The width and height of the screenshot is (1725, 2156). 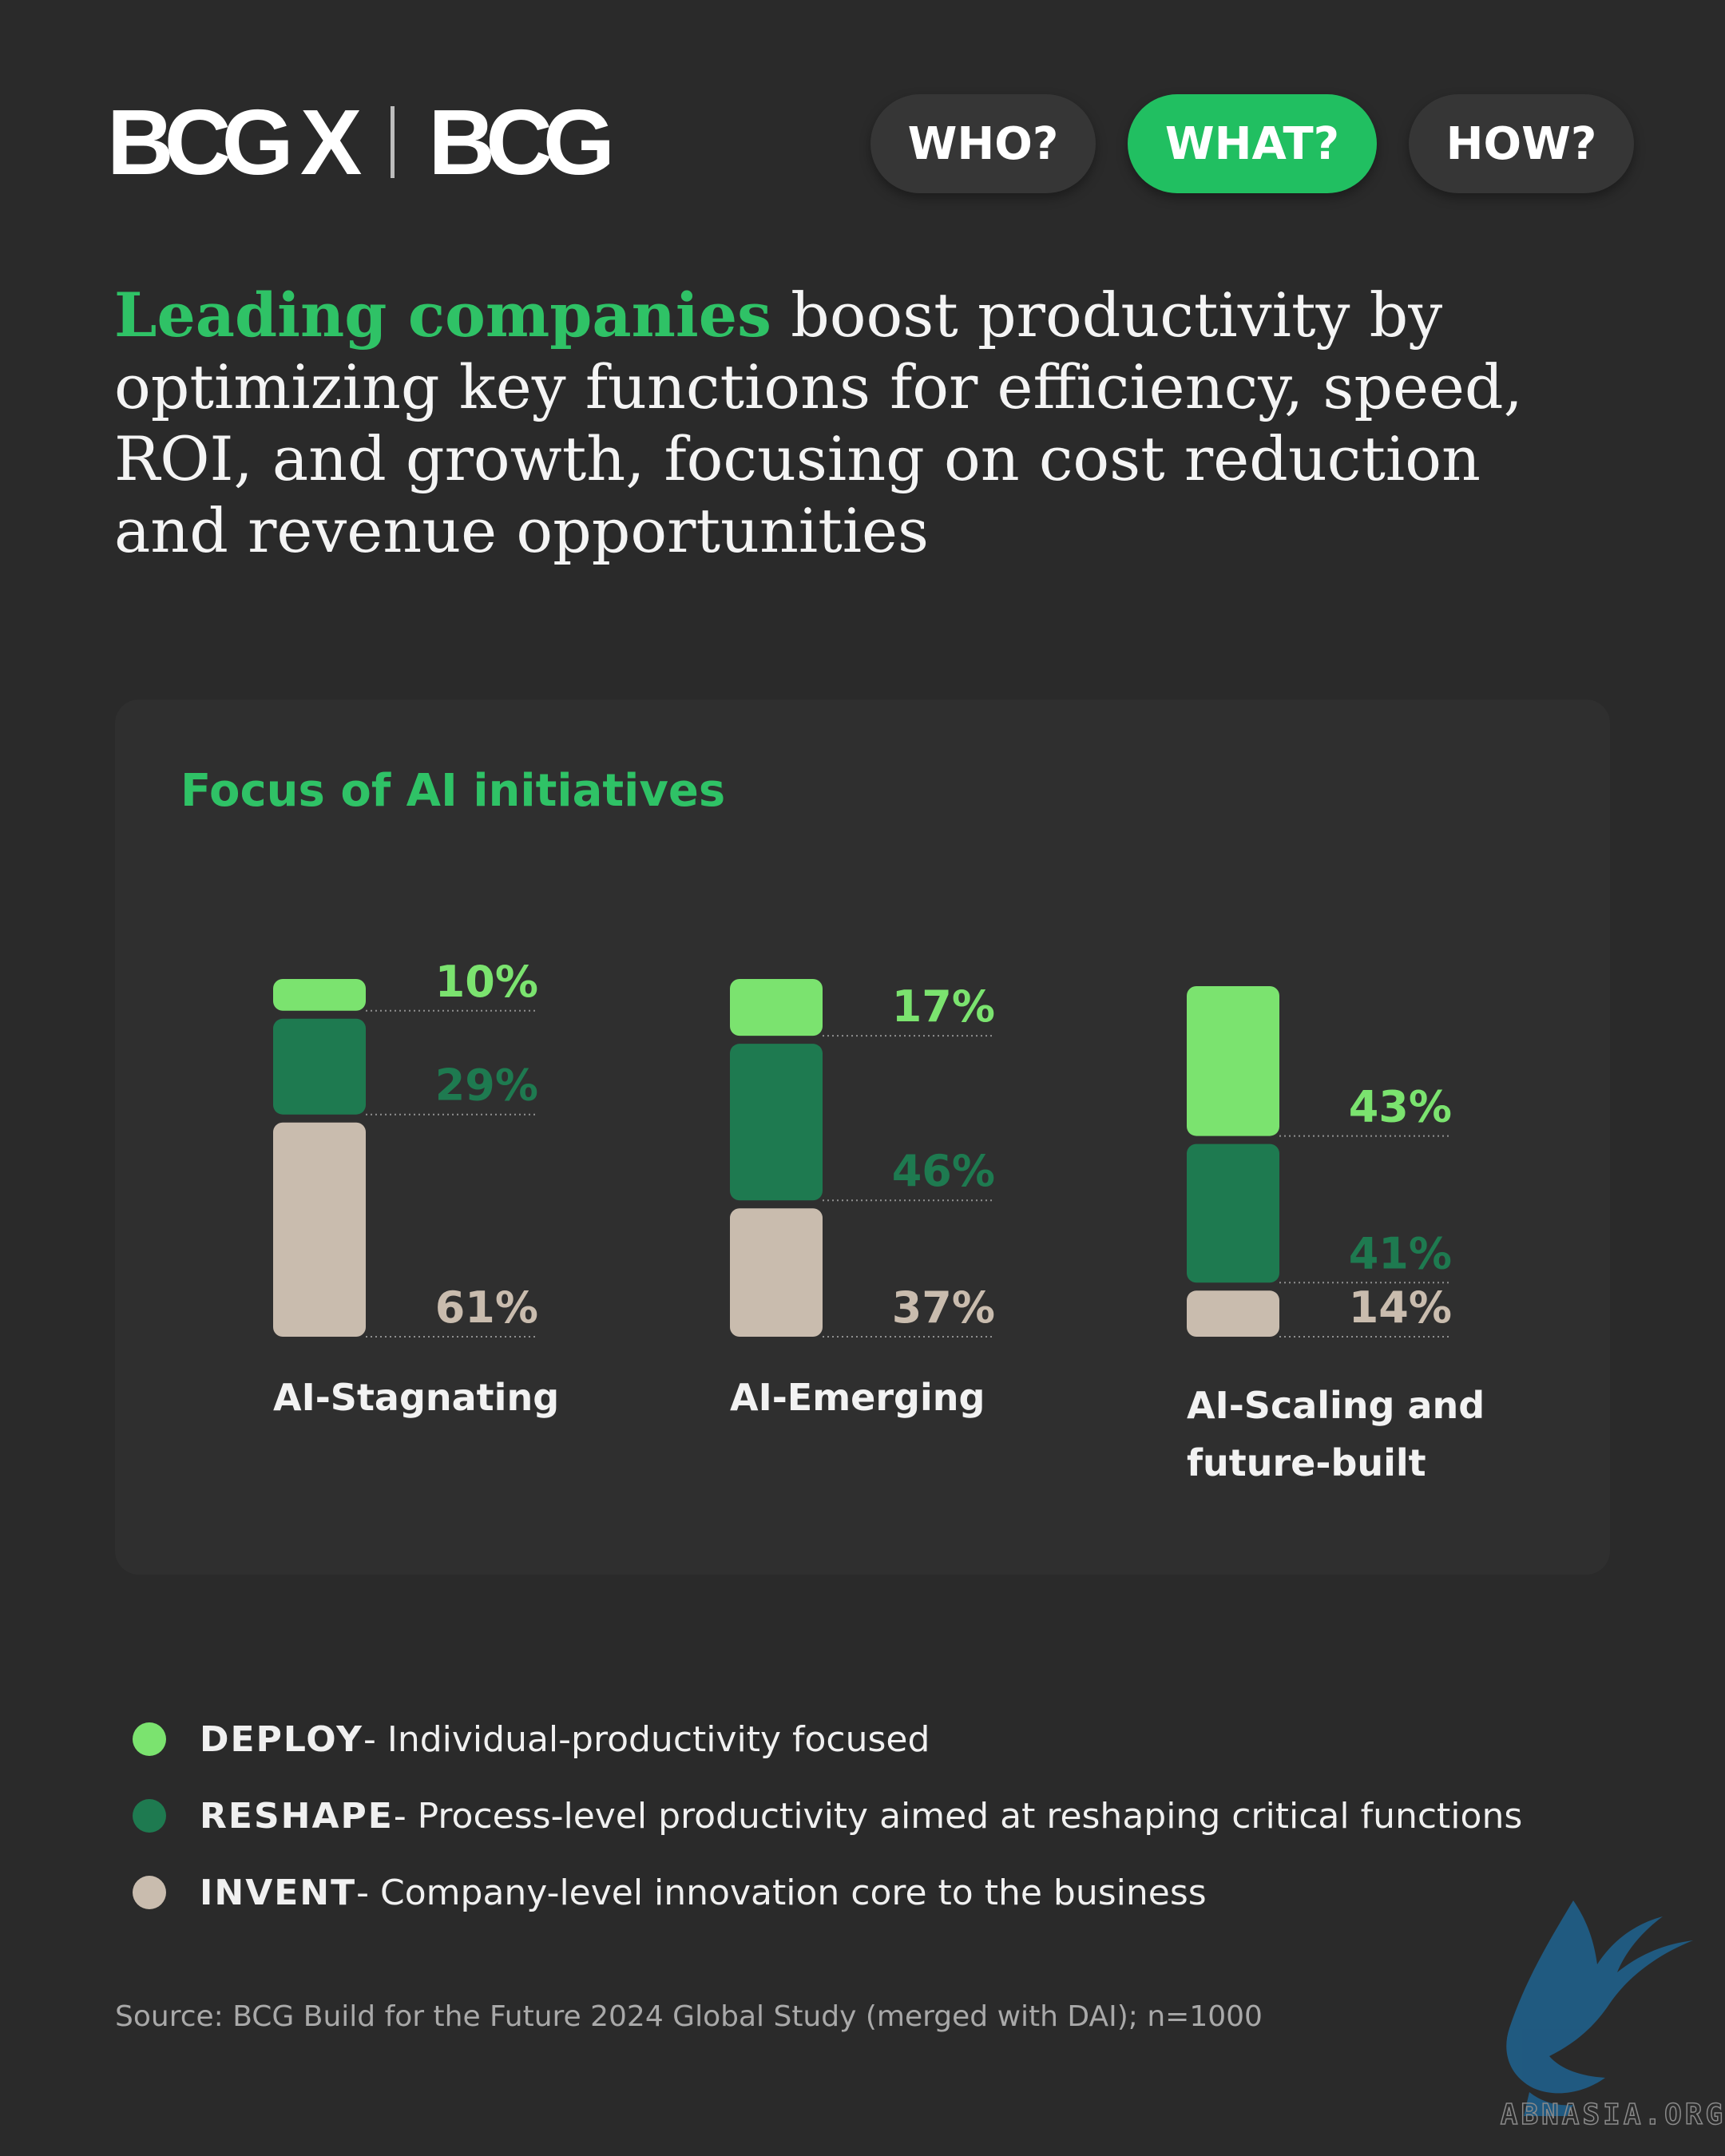 I want to click on section-nav: WHO? WHAT? HOW?, so click(x=1252, y=143).